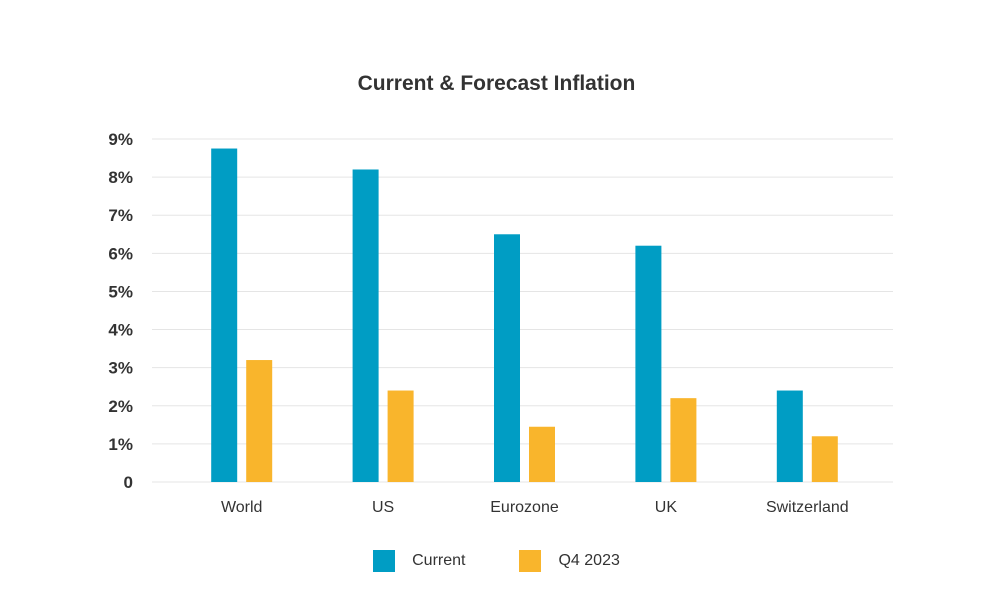 This screenshot has width=1000, height=600. I want to click on legend: Current Q4 2023, so click(496, 561).